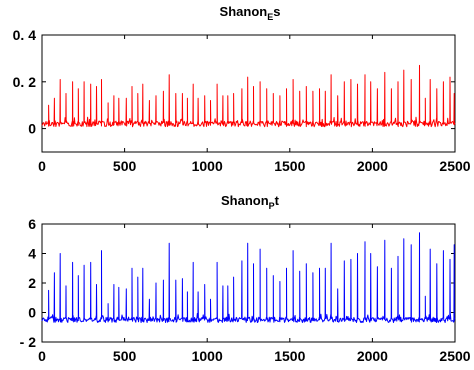 This screenshot has height=370, width=474. What do you see at coordinates (289, 356) in the screenshot?
I see `chart-bottom-xtick-label: 1500` at bounding box center [289, 356].